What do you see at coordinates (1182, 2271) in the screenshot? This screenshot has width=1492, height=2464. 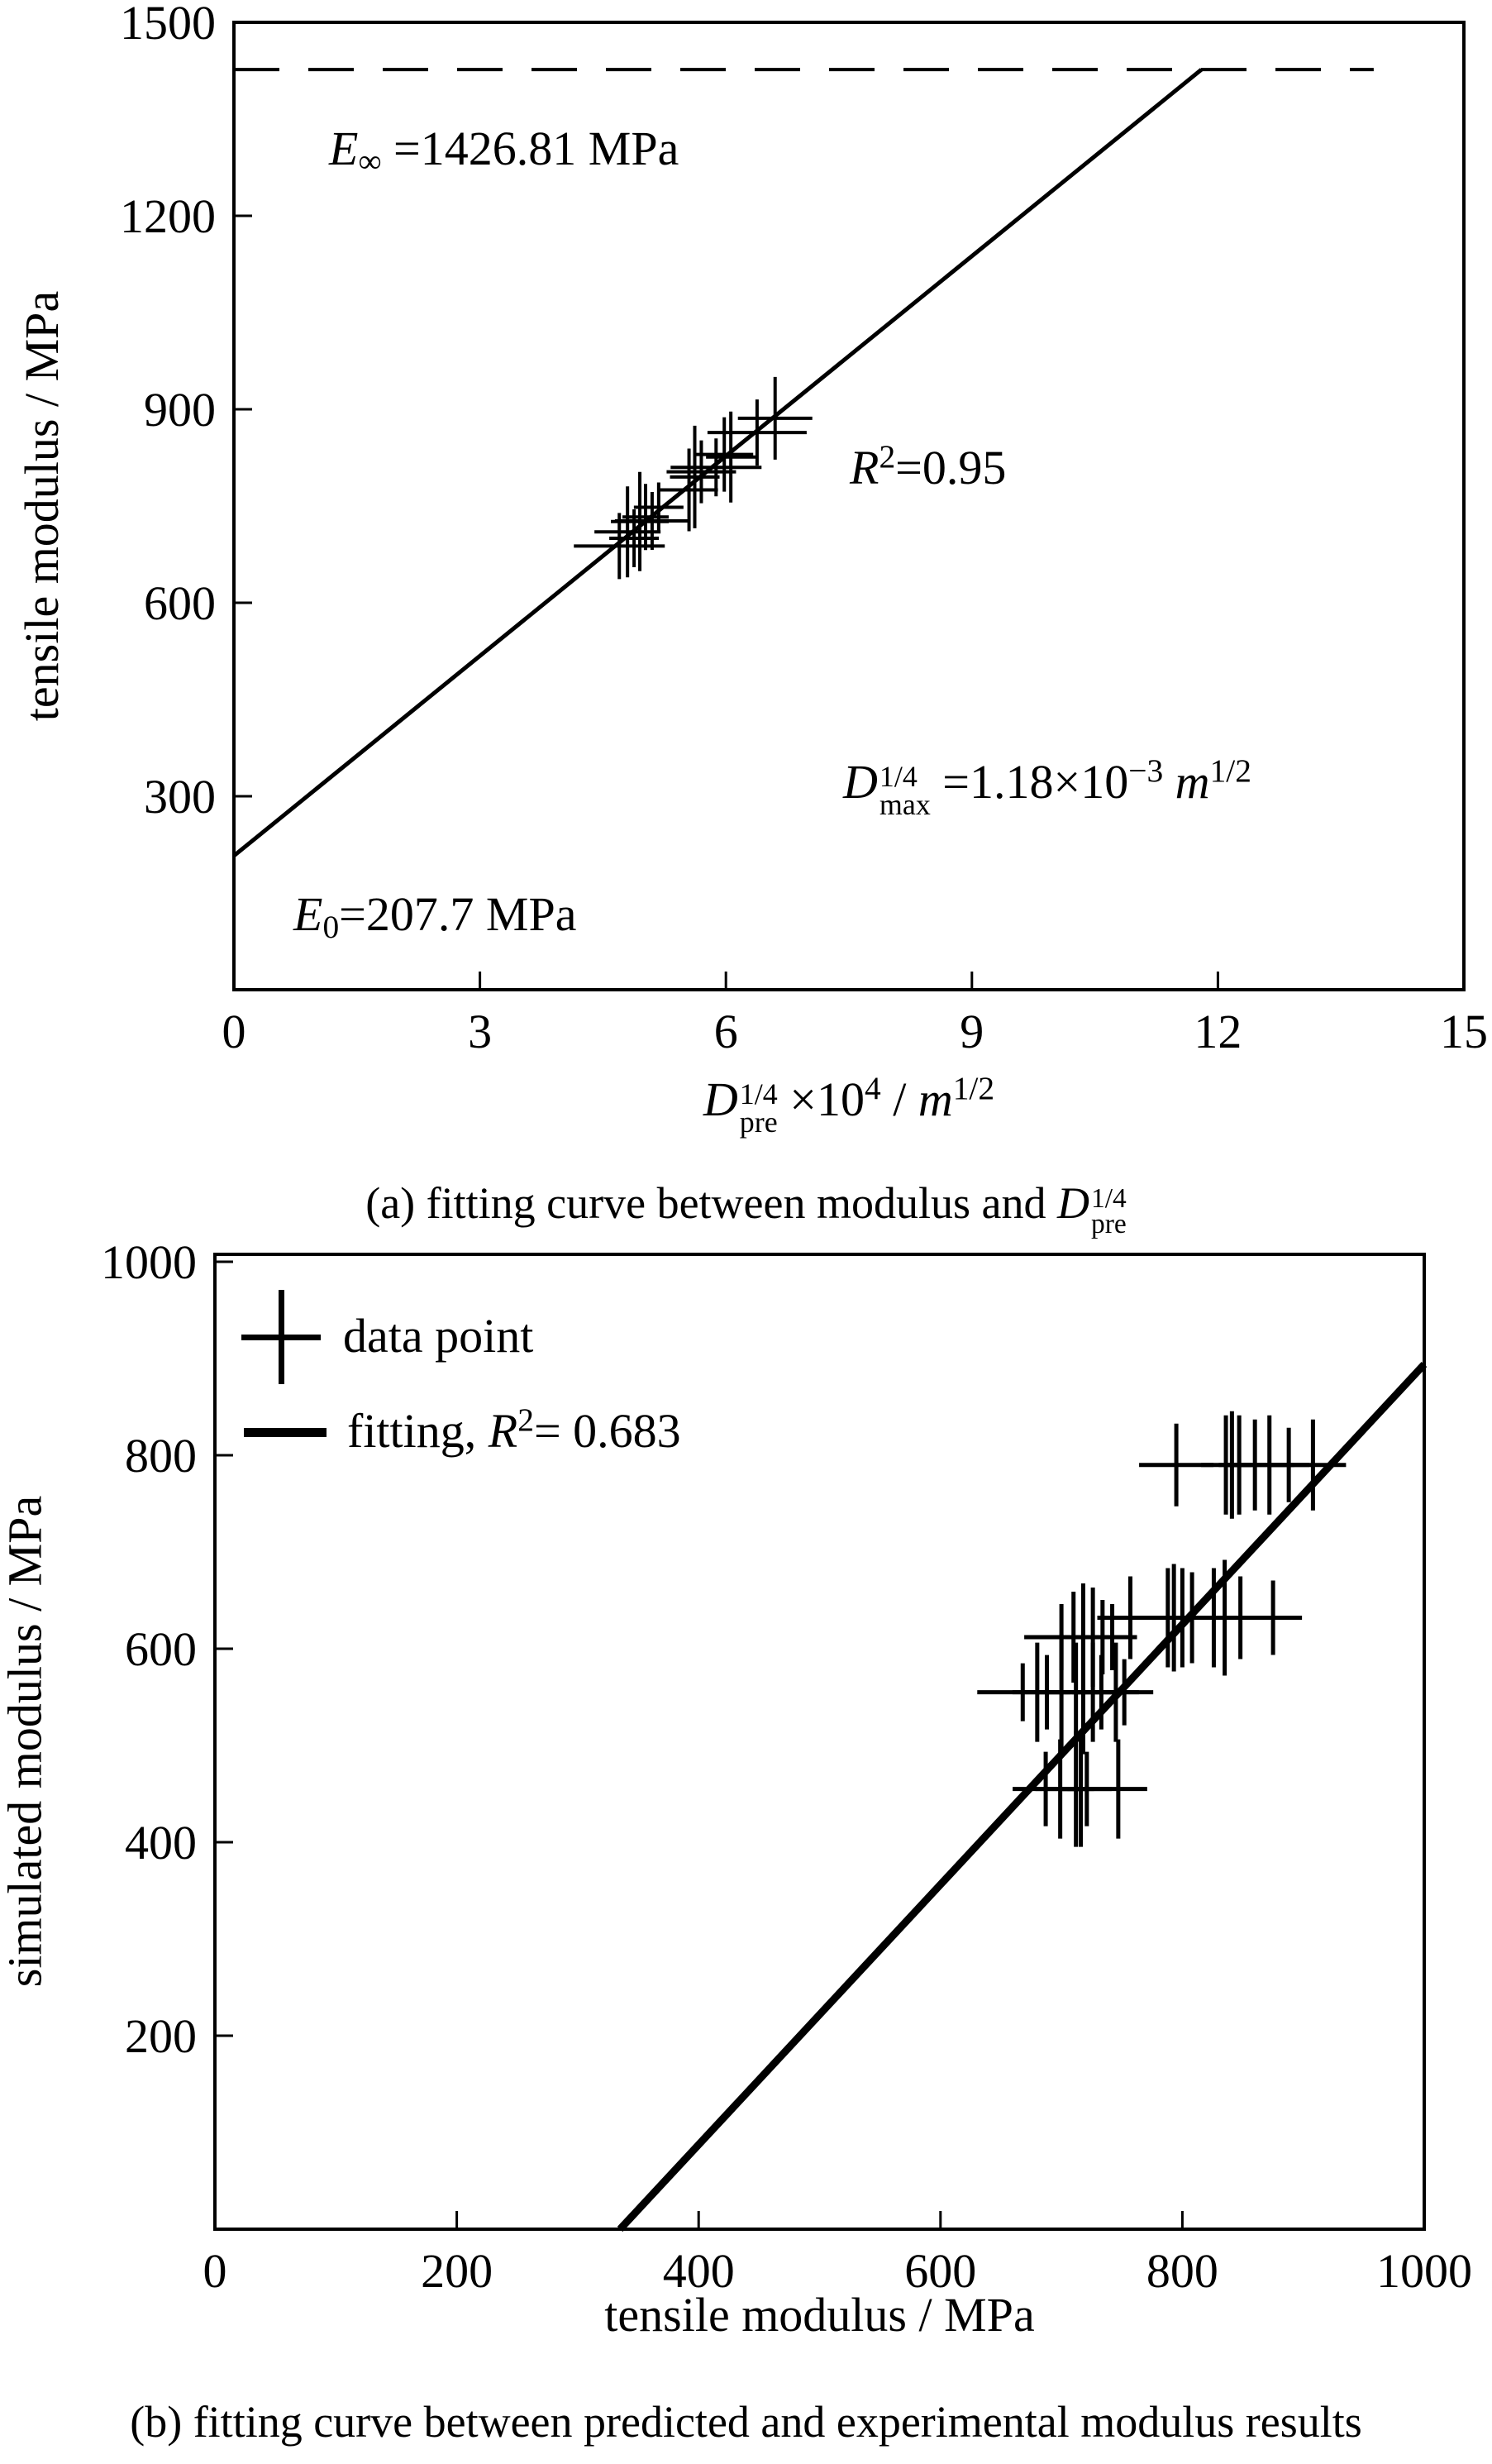 I see `x-tick-label: 800` at bounding box center [1182, 2271].